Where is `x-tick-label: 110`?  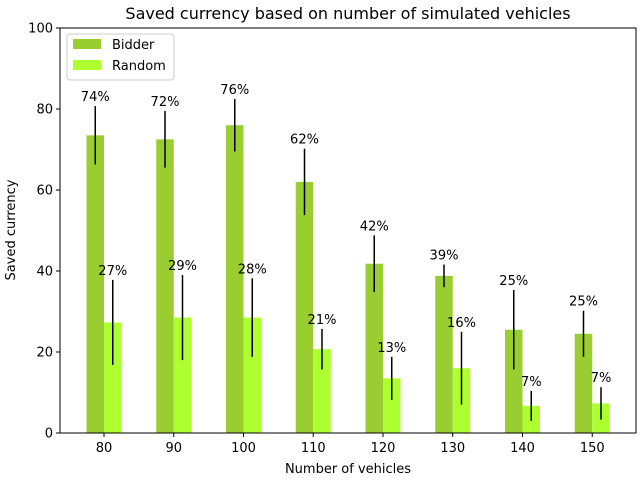
x-tick-label: 110 is located at coordinates (313, 448).